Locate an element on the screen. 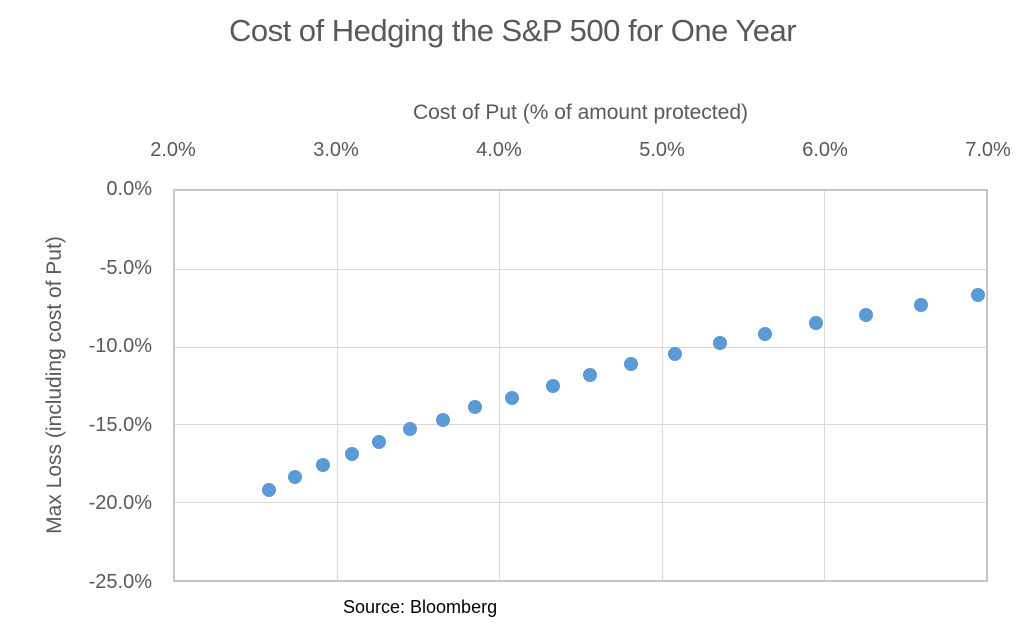  y-axis-title: Max Loss (including cost of Put) is located at coordinates (54, 385).